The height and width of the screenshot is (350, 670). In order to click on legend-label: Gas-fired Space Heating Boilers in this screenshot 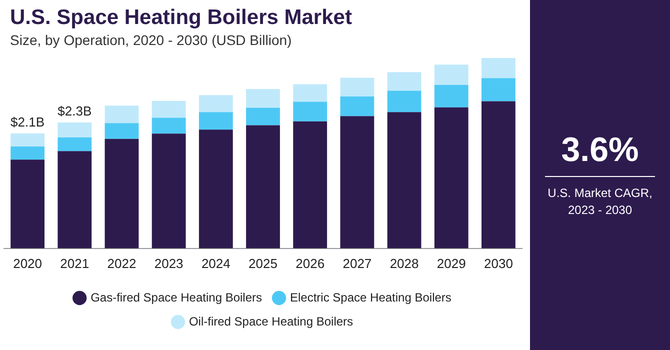, I will do `click(176, 297)`.